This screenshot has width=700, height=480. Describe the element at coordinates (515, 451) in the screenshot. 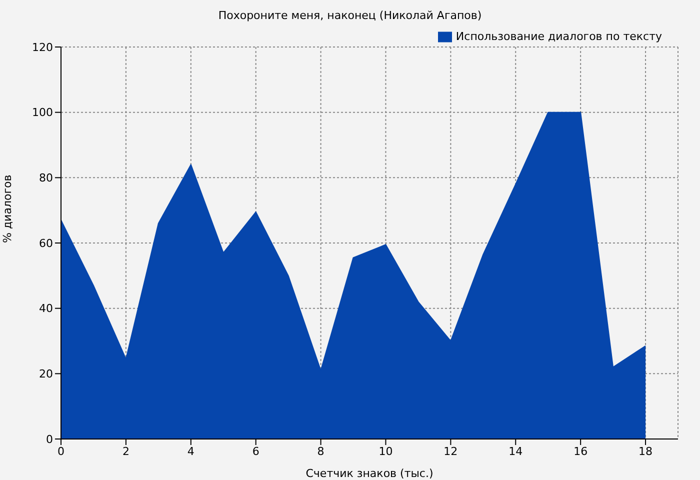

I see `x-tick-label: 14` at that location.